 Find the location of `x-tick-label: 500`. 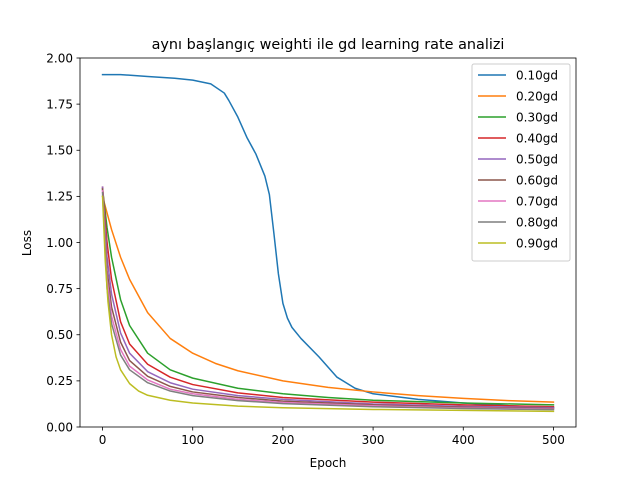

x-tick-label: 500 is located at coordinates (553, 440).